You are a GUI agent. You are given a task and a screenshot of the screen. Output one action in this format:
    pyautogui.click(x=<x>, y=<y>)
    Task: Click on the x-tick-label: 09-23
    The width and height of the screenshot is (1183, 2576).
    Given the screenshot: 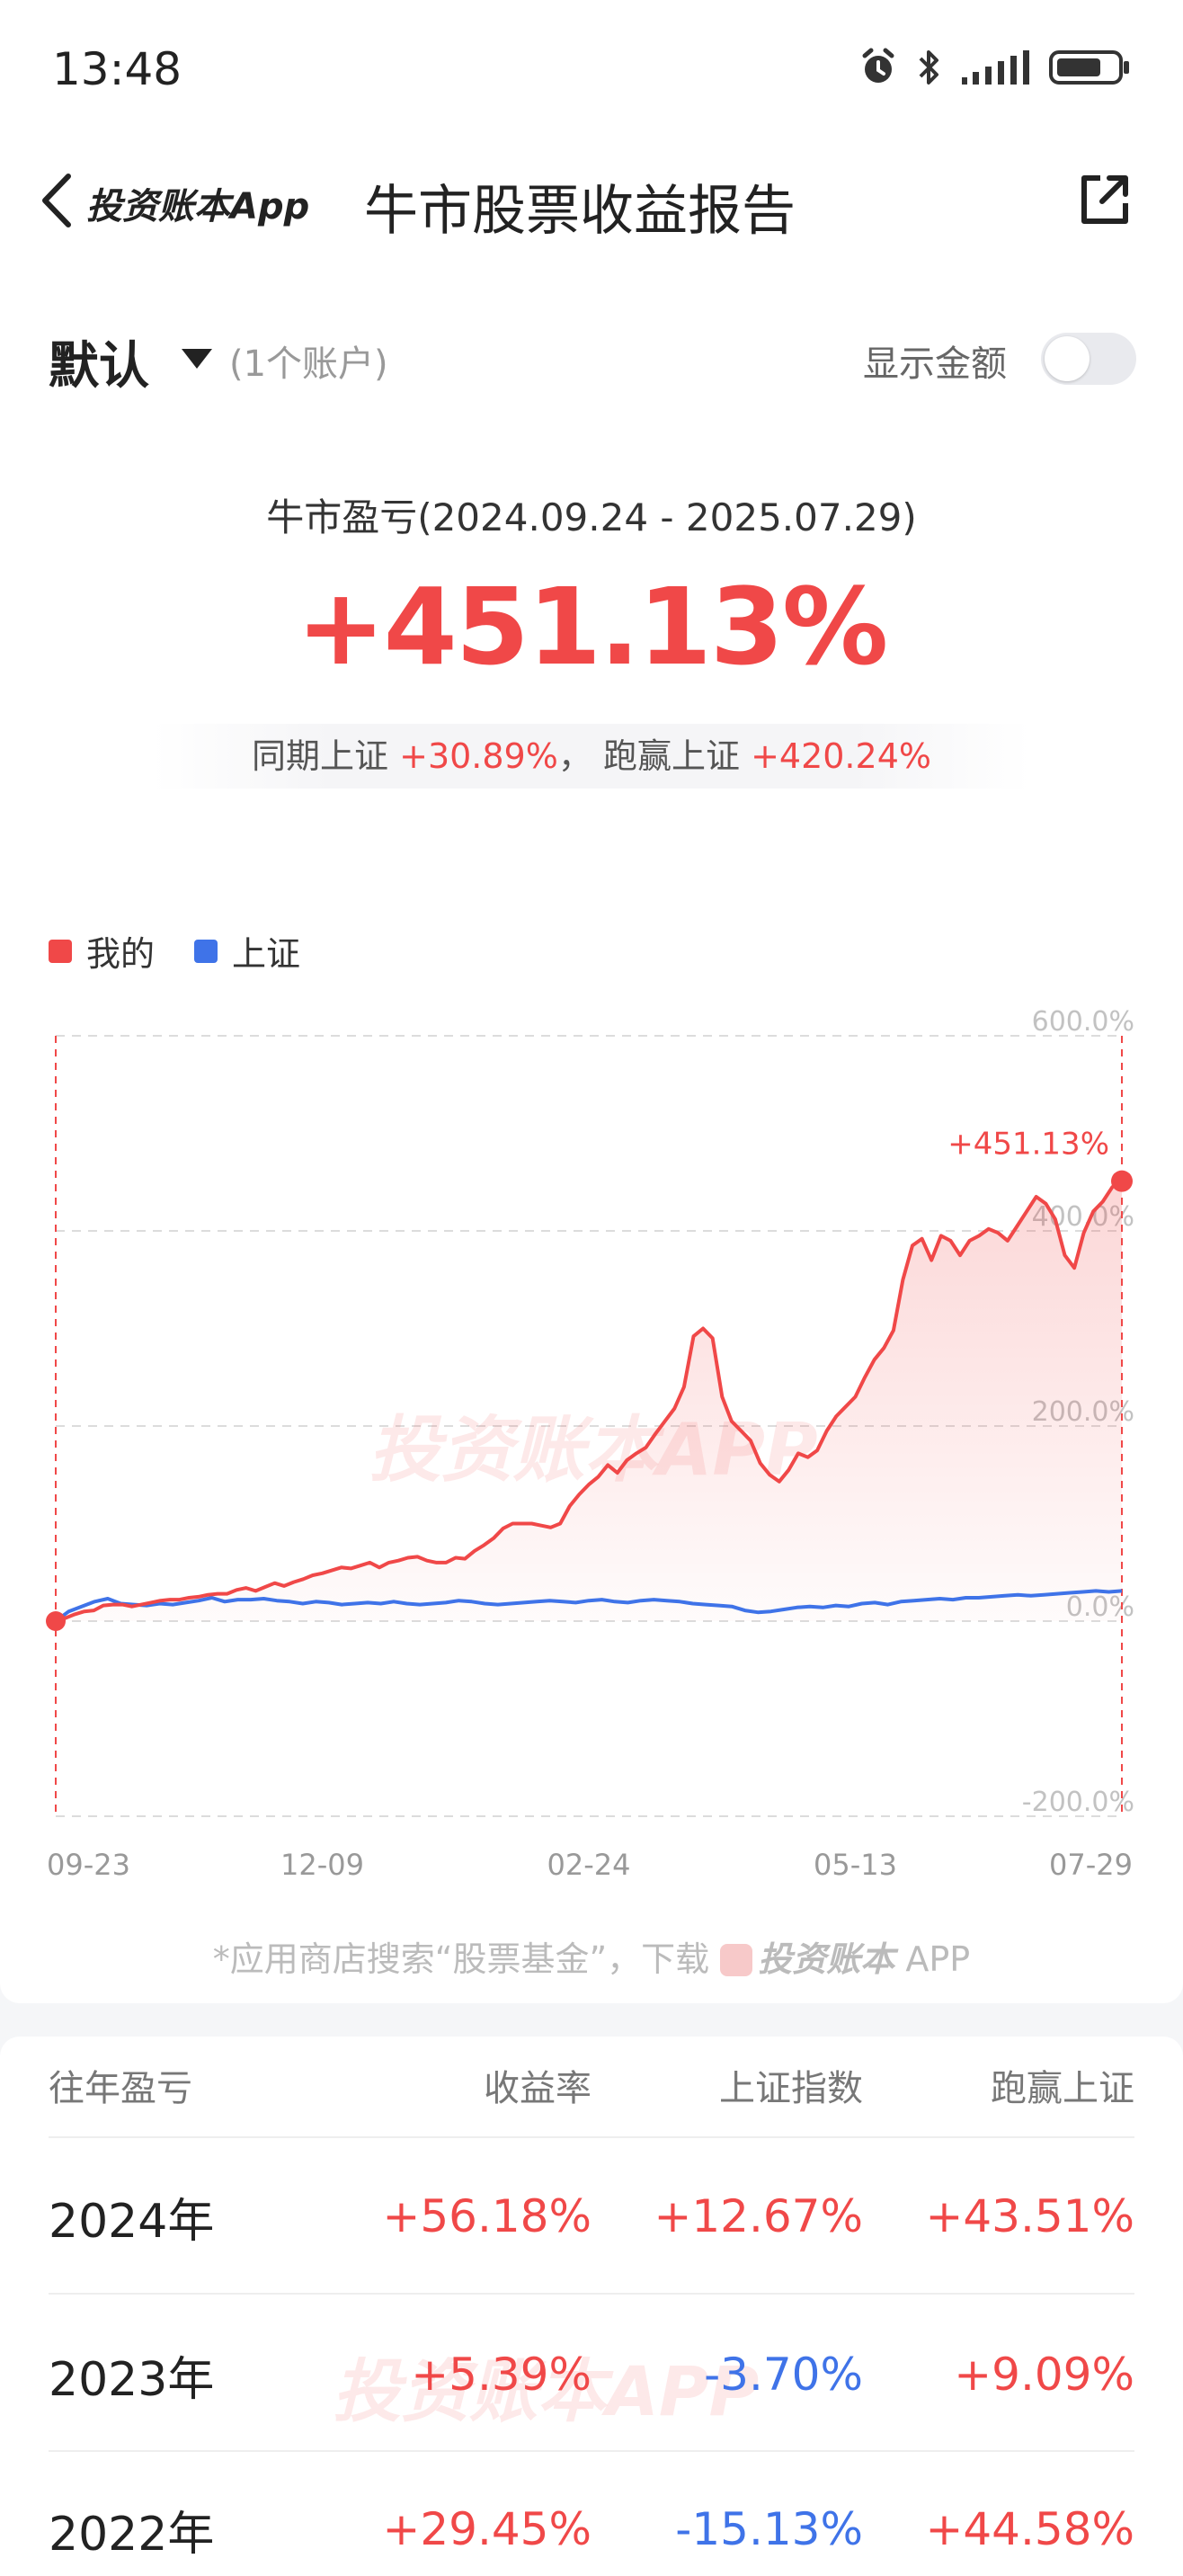 What is the action you would take?
    pyautogui.click(x=88, y=1865)
    